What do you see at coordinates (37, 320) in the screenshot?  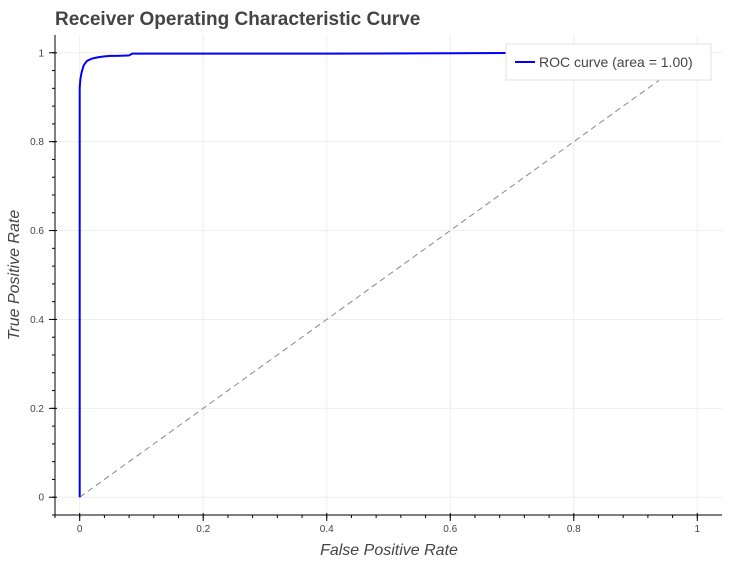 I see `y-tick-label: 0.4` at bounding box center [37, 320].